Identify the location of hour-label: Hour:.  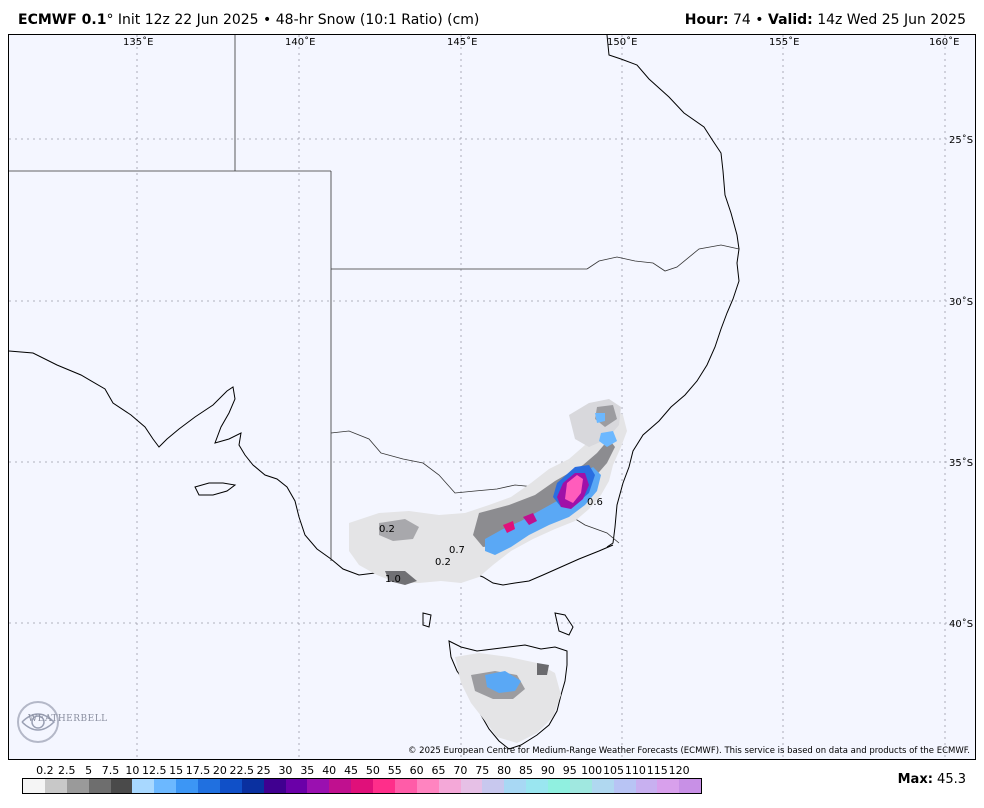
(706, 20).